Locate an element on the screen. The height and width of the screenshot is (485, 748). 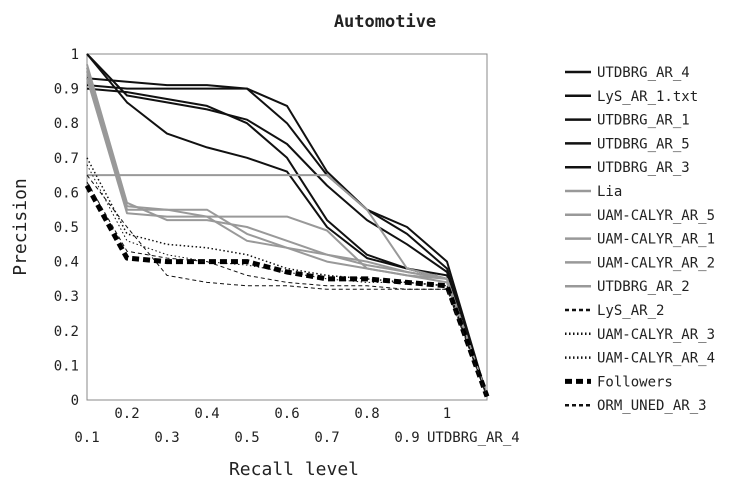
x-tick-label: 0.7 is located at coordinates (326, 438).